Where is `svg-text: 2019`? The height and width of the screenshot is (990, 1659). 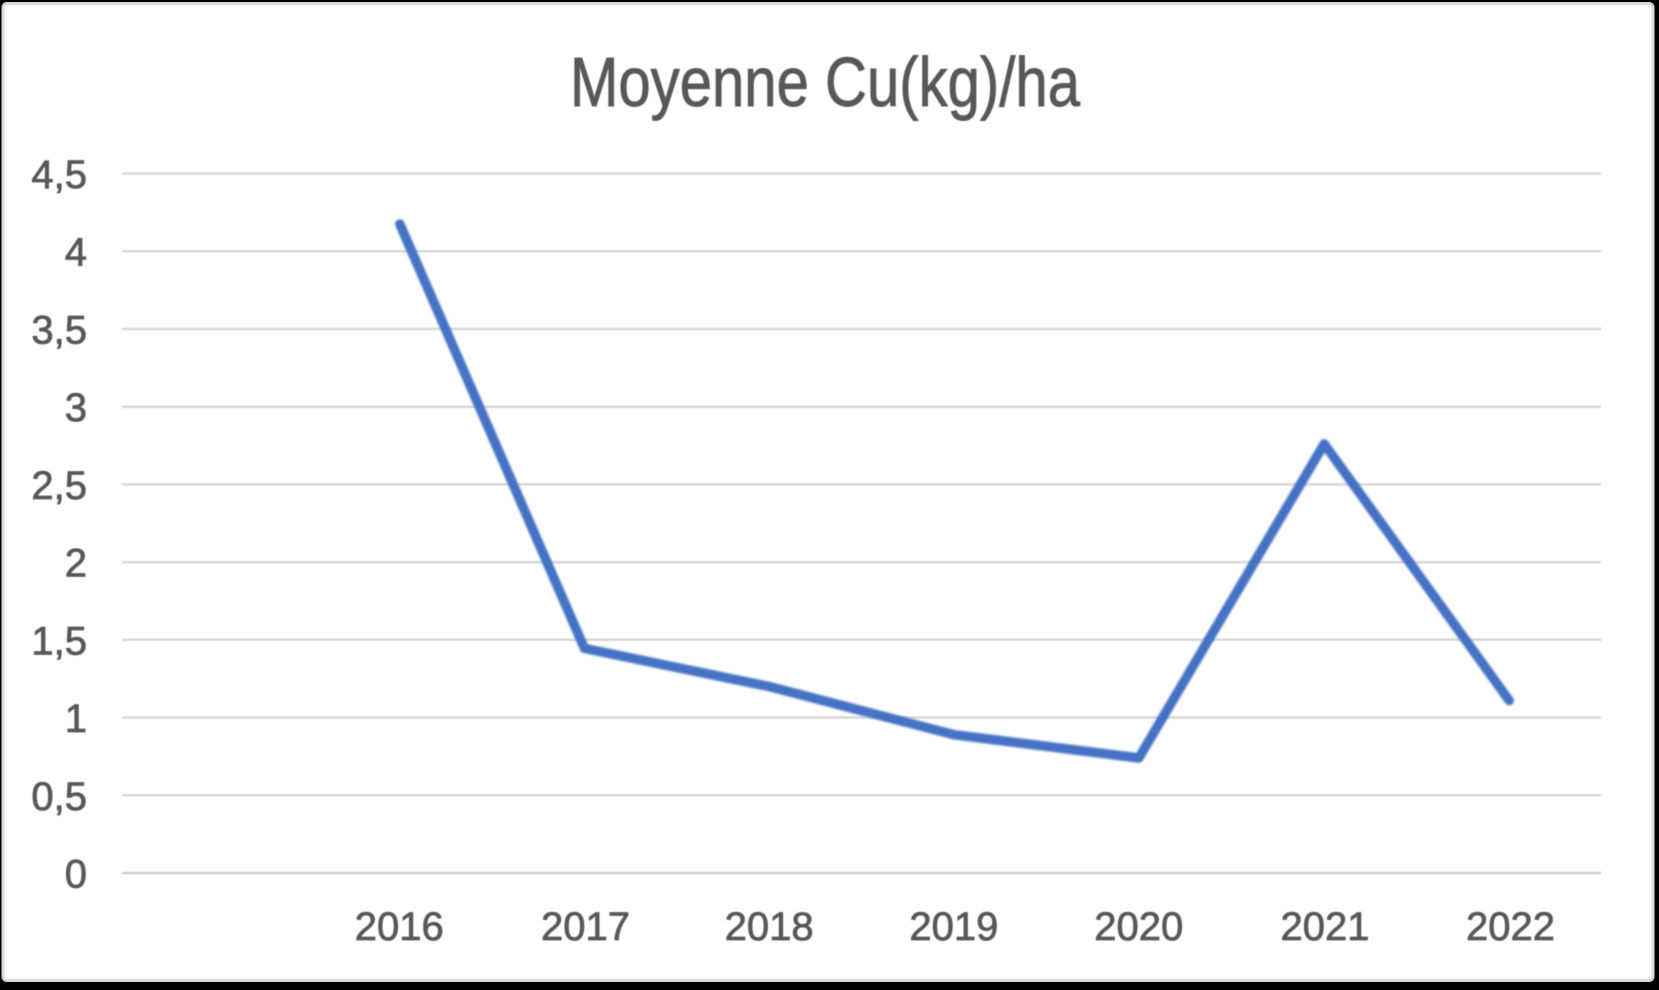
svg-text: 2019 is located at coordinates (953, 927).